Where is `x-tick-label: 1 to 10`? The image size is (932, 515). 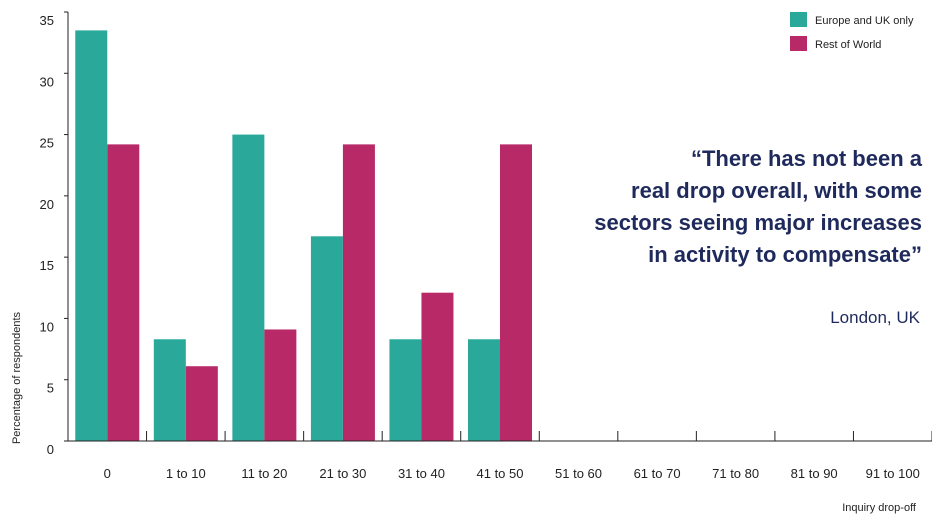
x-tick-label: 1 to 10 is located at coordinates (186, 473).